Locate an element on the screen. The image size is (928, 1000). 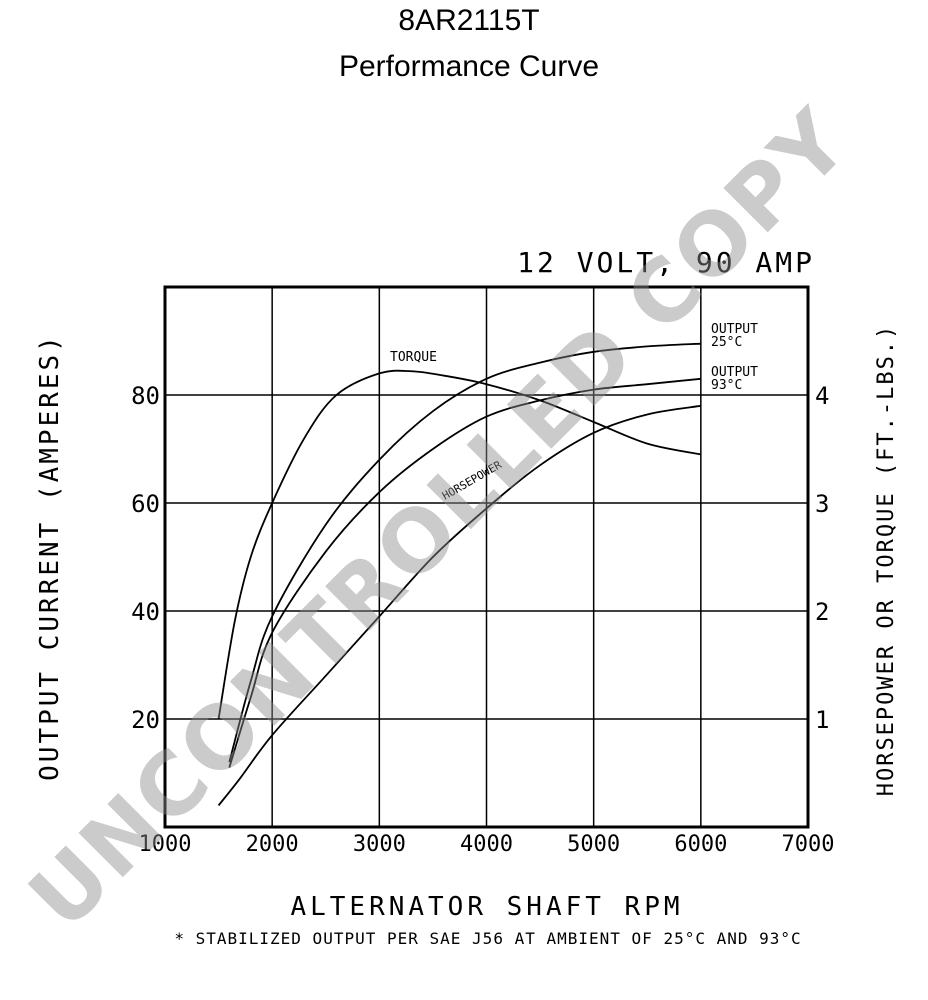
chart-title: Performance Curve is located at coordinates (469, 66).